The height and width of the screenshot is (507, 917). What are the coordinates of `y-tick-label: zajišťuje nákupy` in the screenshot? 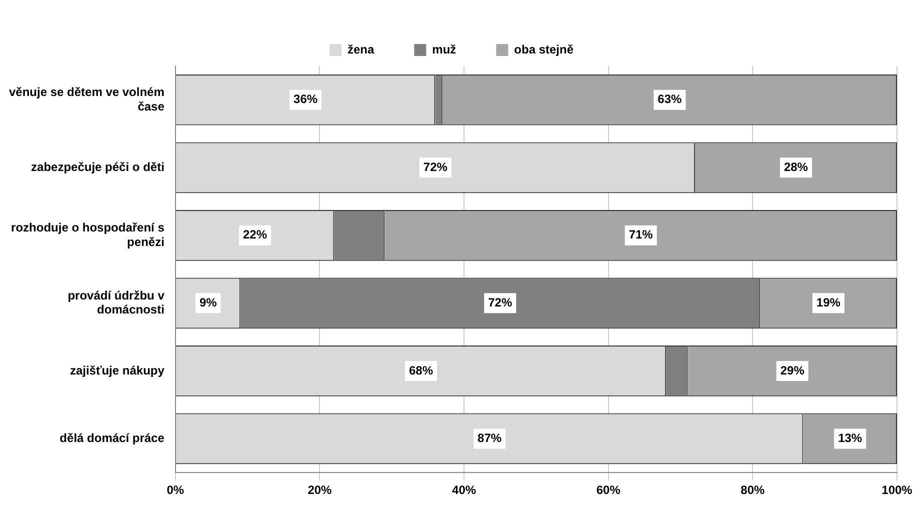 It's located at (117, 370).